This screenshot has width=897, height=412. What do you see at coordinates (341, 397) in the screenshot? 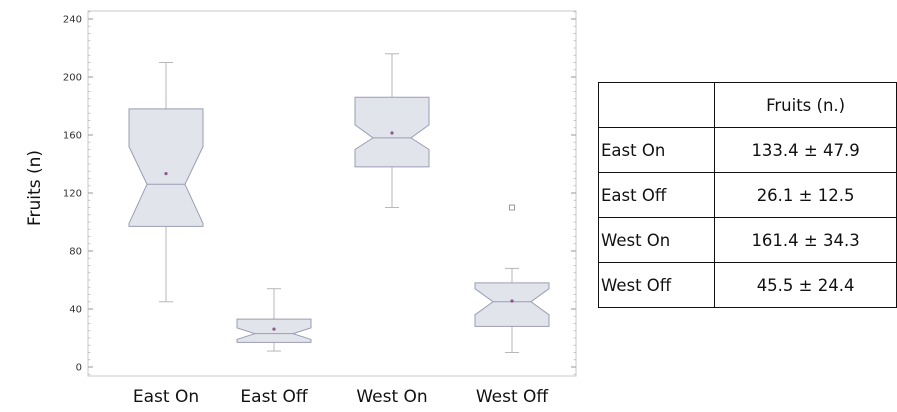
I see `x-axis-labels: East On East Off West On West Off` at bounding box center [341, 397].